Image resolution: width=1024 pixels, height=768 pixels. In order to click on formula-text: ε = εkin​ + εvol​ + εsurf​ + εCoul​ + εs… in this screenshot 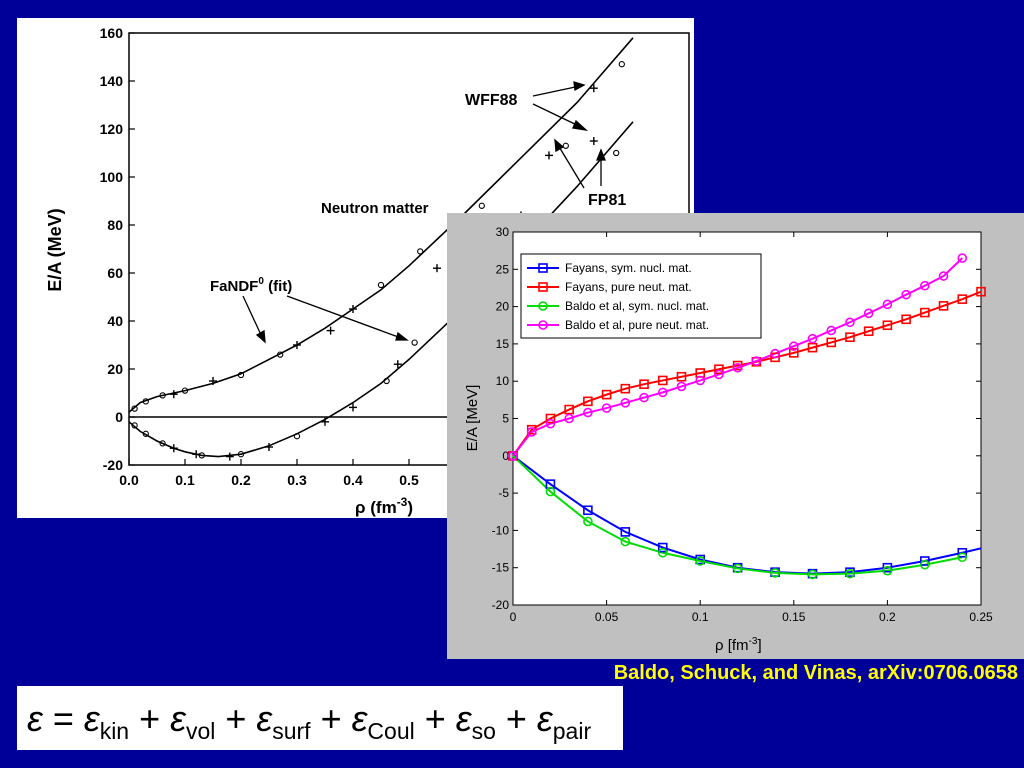, I will do `click(309, 721)`.